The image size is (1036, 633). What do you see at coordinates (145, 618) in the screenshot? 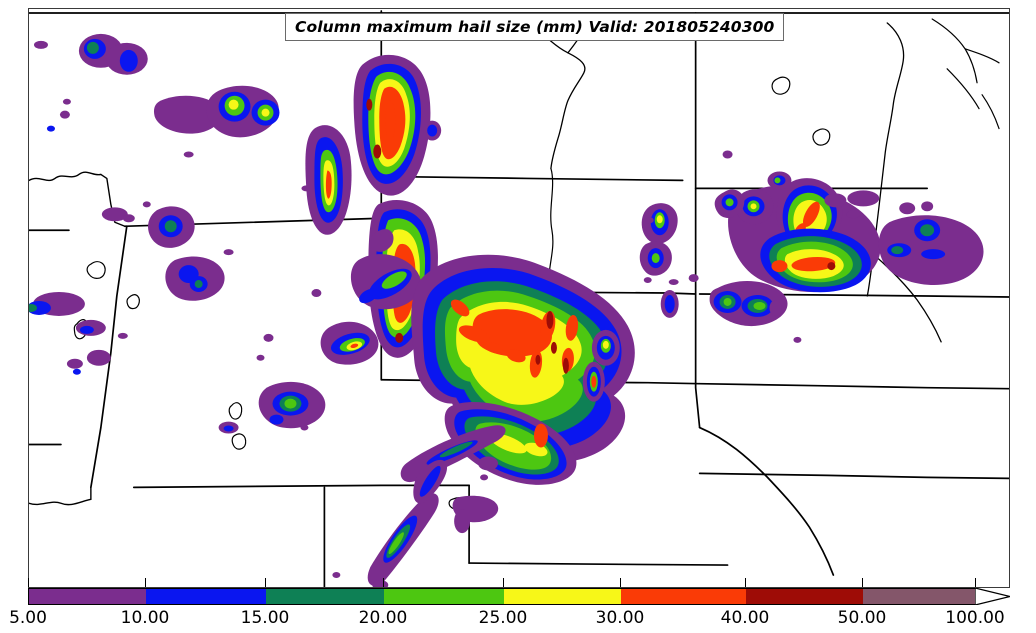
I see `colorbar-tick-label: 10.00` at bounding box center [145, 618].